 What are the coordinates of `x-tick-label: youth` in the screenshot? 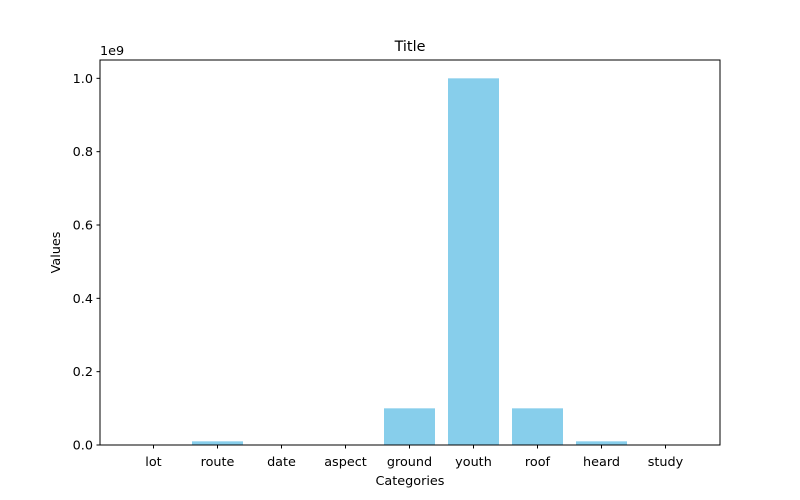 It's located at (473, 462).